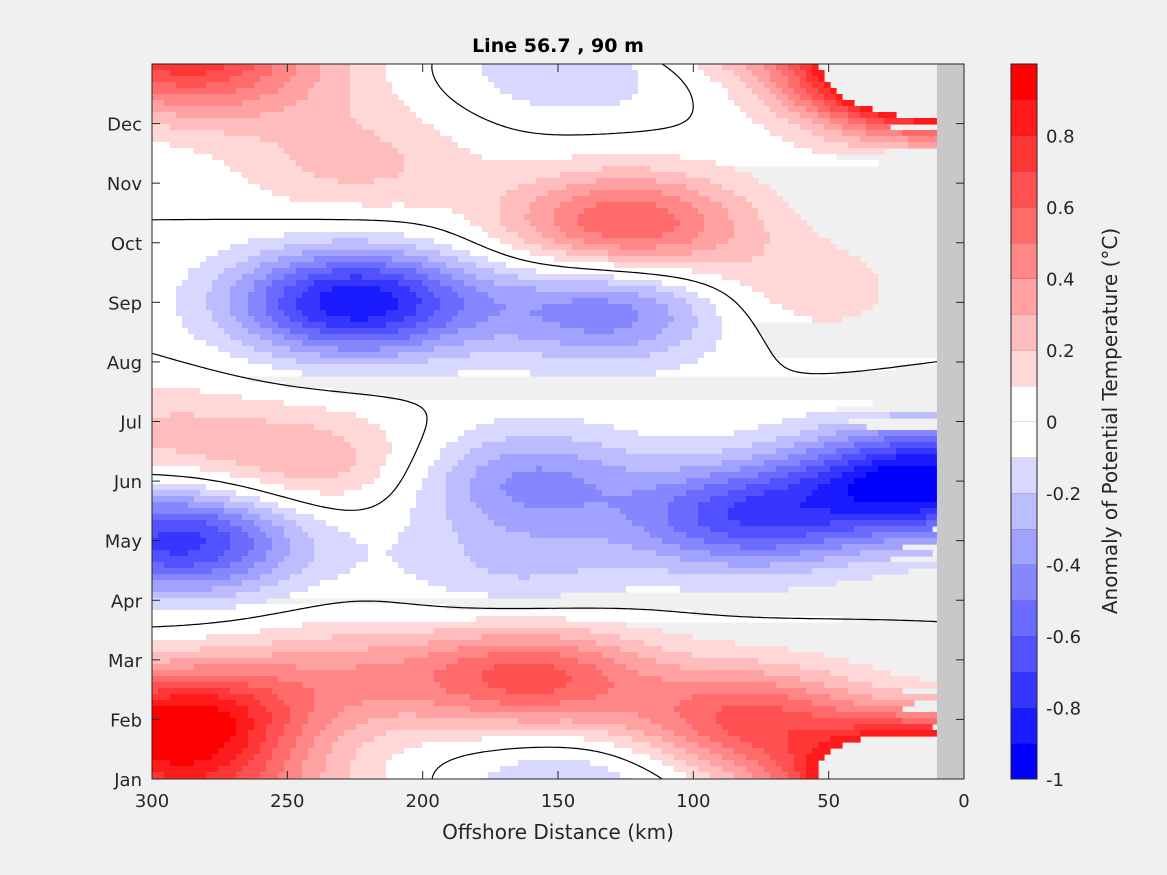  What do you see at coordinates (1024, 439) in the screenshot?
I see `colorbar-swatch` at bounding box center [1024, 439].